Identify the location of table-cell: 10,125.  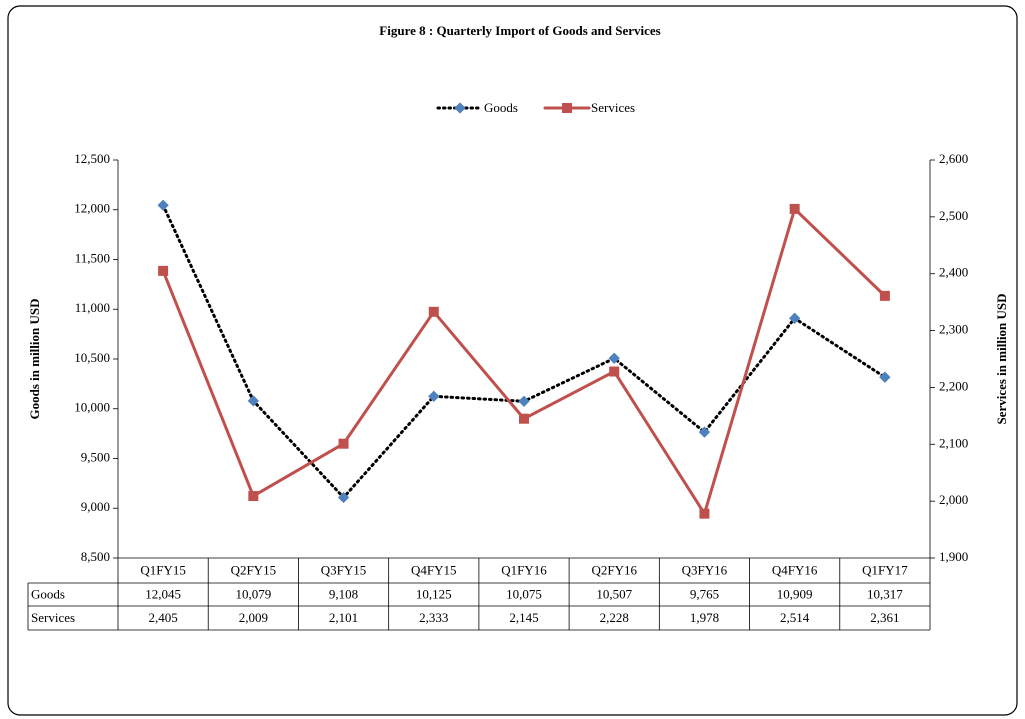
(434, 593).